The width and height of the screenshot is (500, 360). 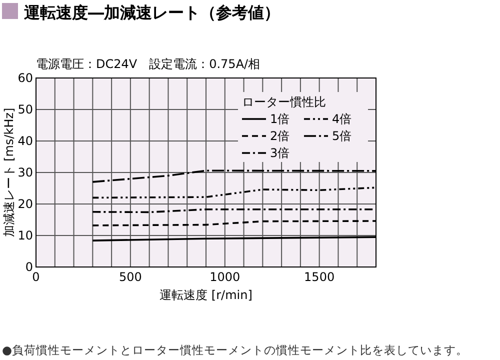 I want to click on y-axis-title: 加減速レート [ms/kHz], so click(x=9, y=173).